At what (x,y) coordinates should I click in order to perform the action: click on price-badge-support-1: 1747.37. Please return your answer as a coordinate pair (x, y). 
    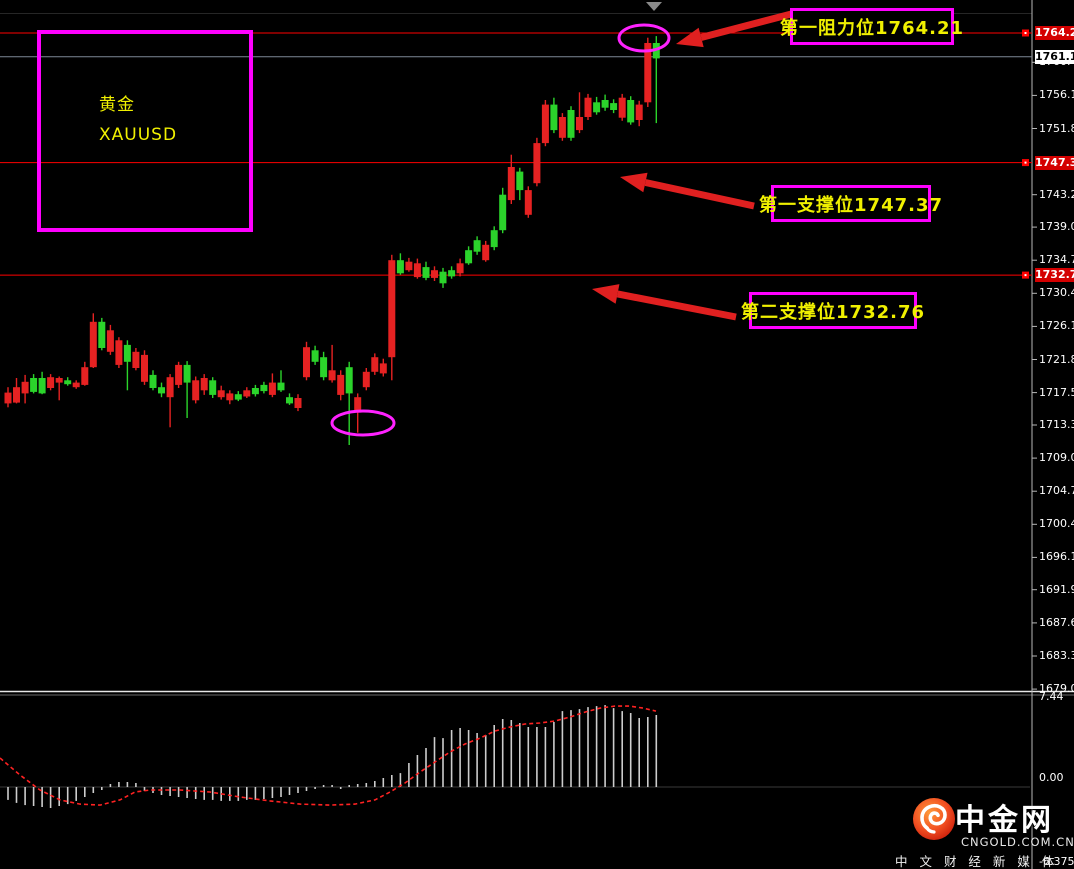
    Looking at the image, I should click on (1054, 162).